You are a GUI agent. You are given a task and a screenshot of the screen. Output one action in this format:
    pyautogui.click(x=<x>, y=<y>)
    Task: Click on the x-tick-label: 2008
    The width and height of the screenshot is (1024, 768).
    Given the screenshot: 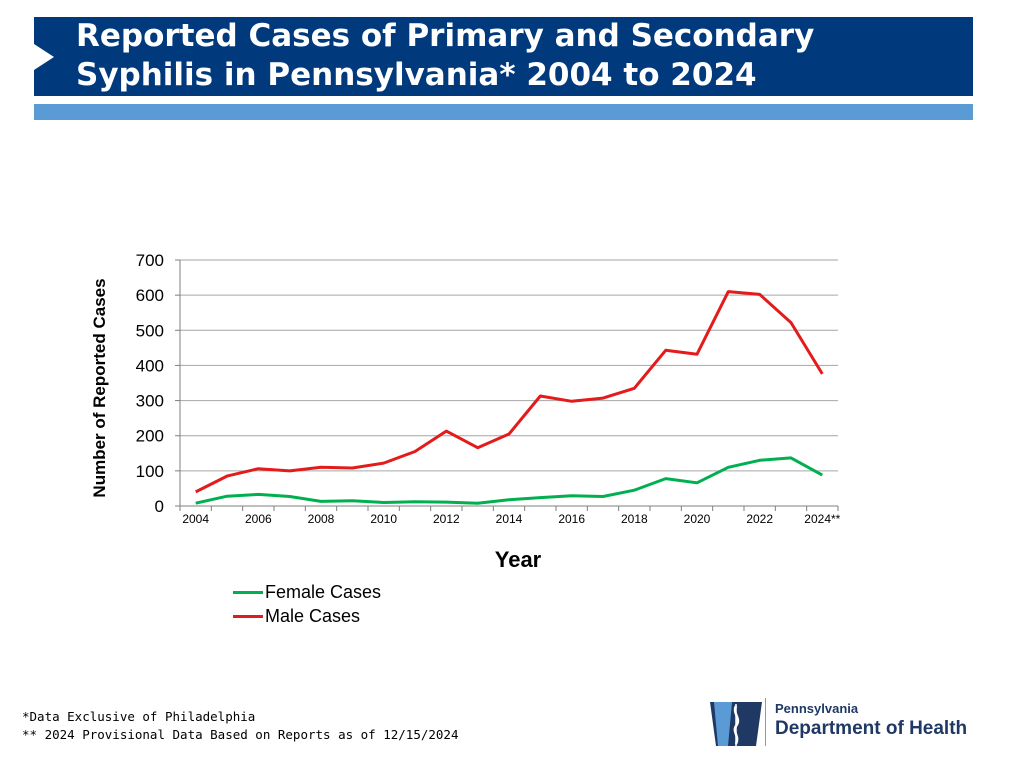 What is the action you would take?
    pyautogui.click(x=321, y=519)
    